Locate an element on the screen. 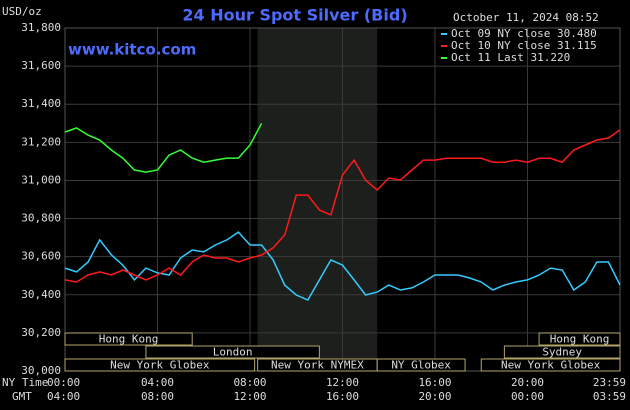 This screenshot has width=630, height=410. x2-tick-label: 20:00 is located at coordinates (434, 396).